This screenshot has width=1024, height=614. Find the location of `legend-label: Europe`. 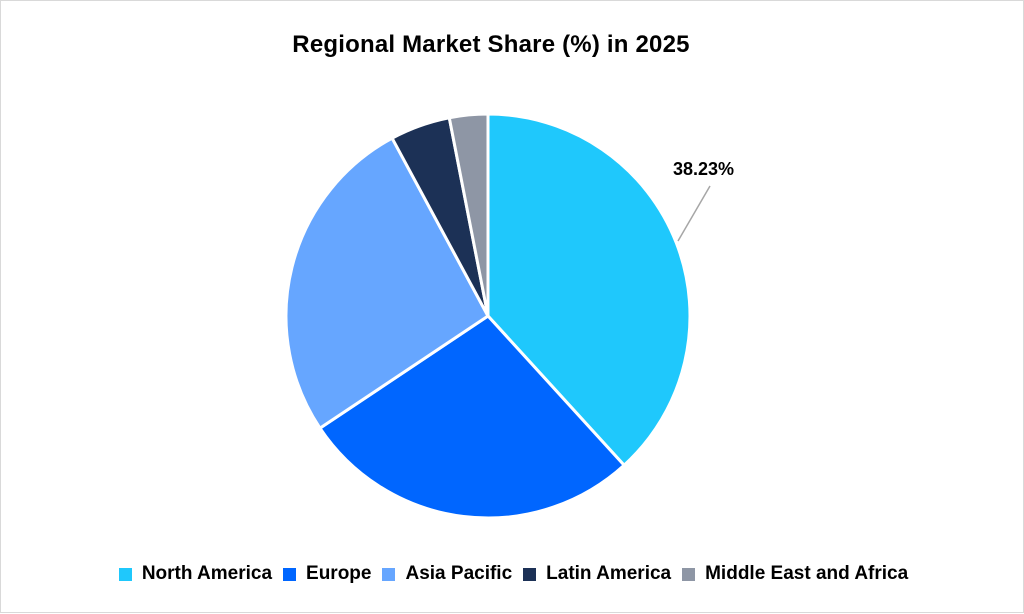

legend-label: Europe is located at coordinates (339, 573).